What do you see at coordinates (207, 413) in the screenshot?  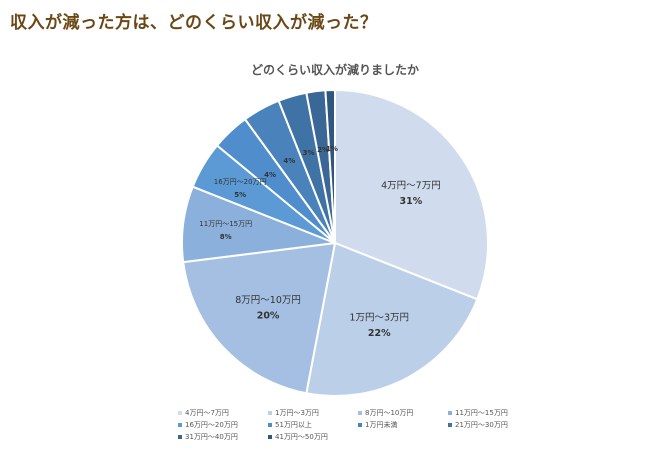 I see `legend-label: 4万円〜7万円` at bounding box center [207, 413].